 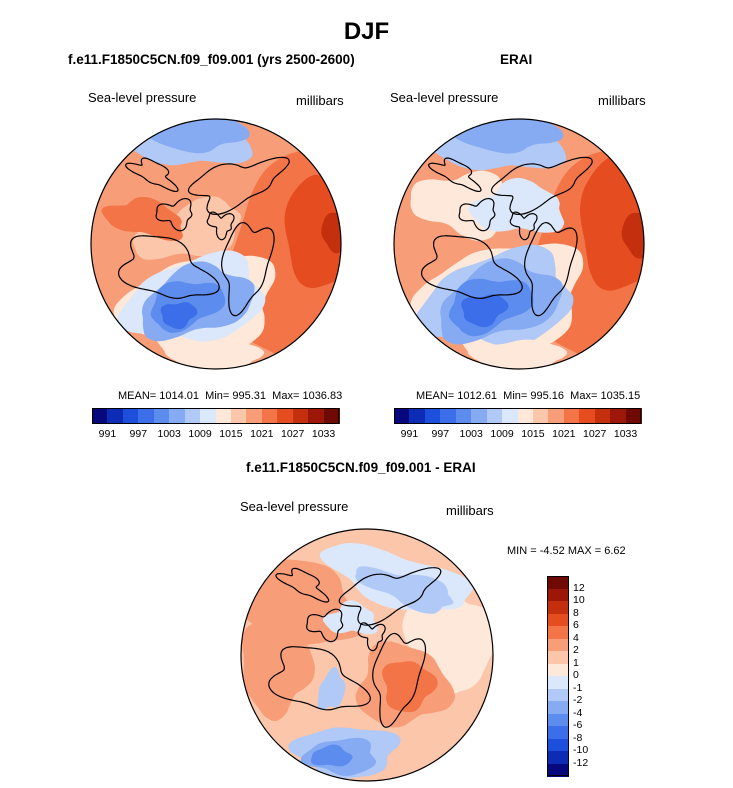 I want to click on panel-1-min-label: Min=, so click(x=217, y=396).